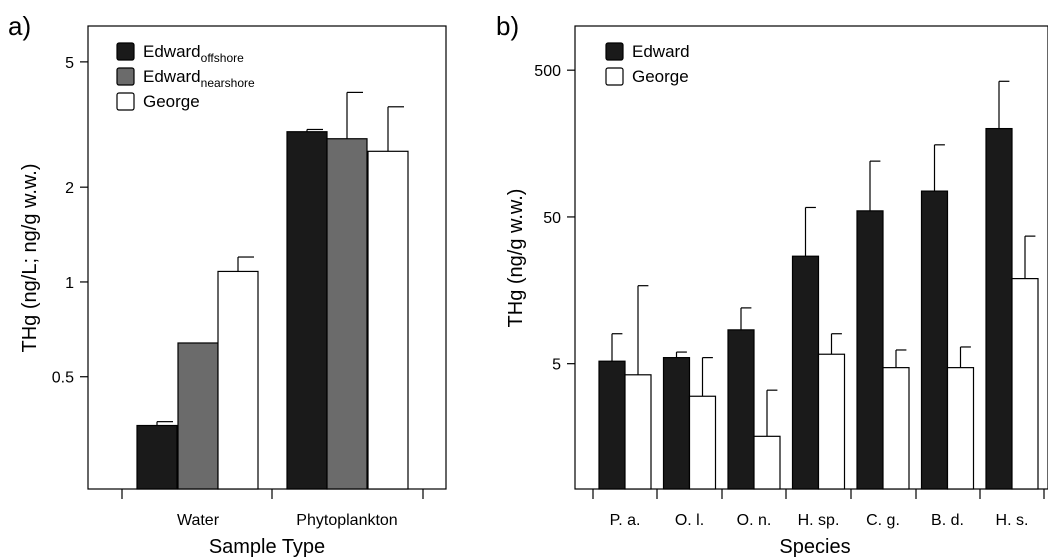 Image resolution: width=1048 pixels, height=557 pixels. What do you see at coordinates (883, 520) in the screenshot?
I see `x-tick-label: C. g.` at bounding box center [883, 520].